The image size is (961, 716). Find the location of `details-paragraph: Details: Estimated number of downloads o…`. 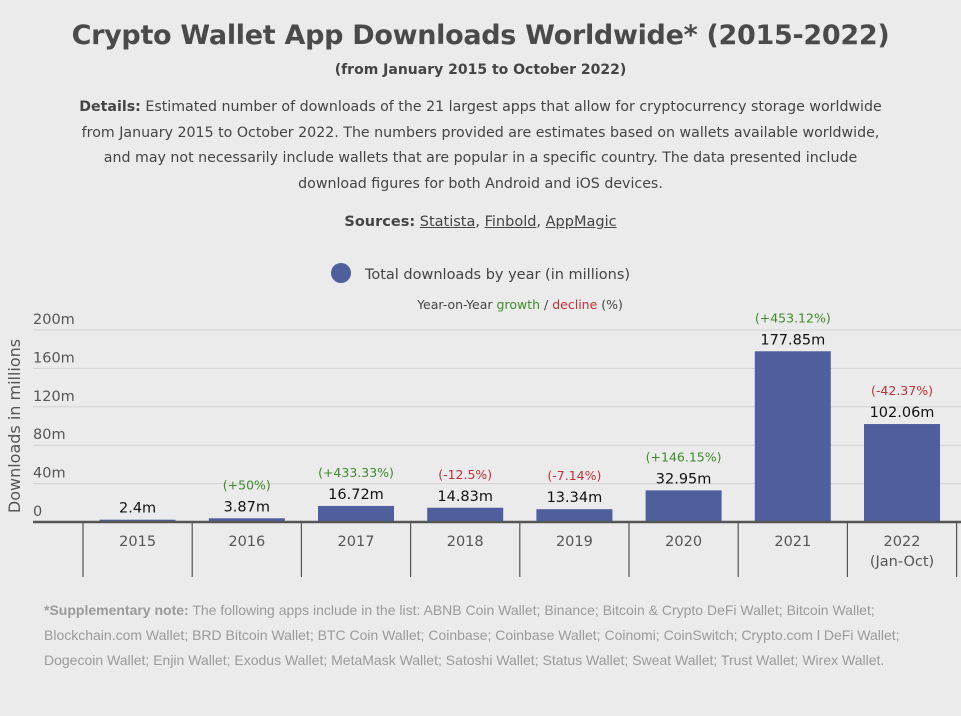

details-paragraph: Details: Estimated number of downloads o… is located at coordinates (480, 146).